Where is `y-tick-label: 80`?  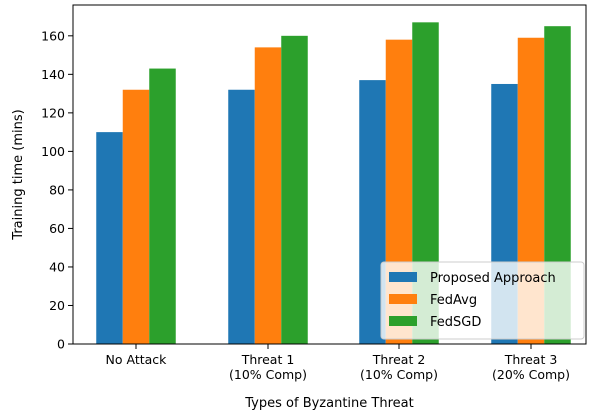 y-tick-label: 80 is located at coordinates (57, 189).